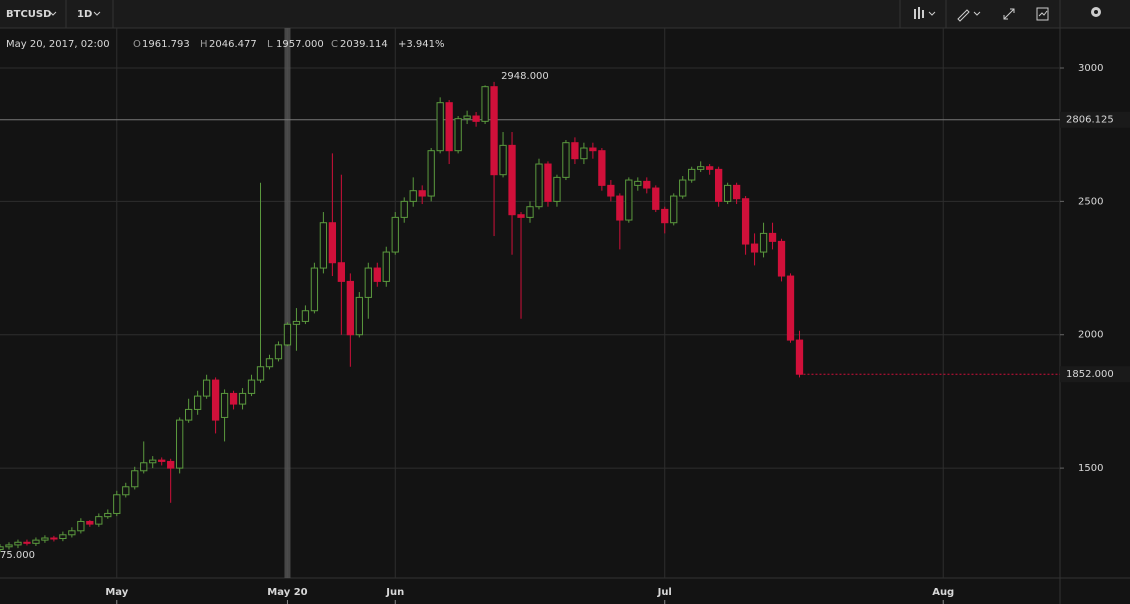  What do you see at coordinates (925, 13) in the screenshot?
I see `chart-type-button` at bounding box center [925, 13].